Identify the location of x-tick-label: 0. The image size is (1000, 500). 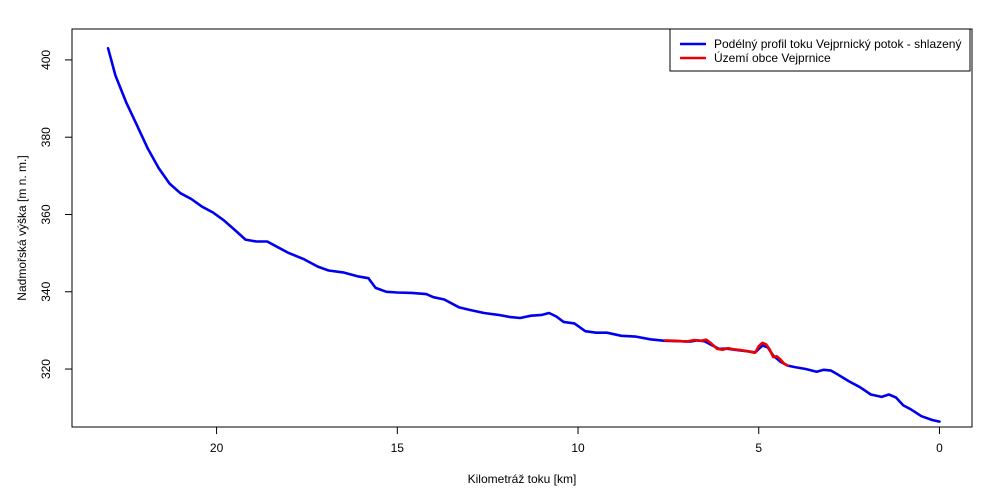
(939, 448).